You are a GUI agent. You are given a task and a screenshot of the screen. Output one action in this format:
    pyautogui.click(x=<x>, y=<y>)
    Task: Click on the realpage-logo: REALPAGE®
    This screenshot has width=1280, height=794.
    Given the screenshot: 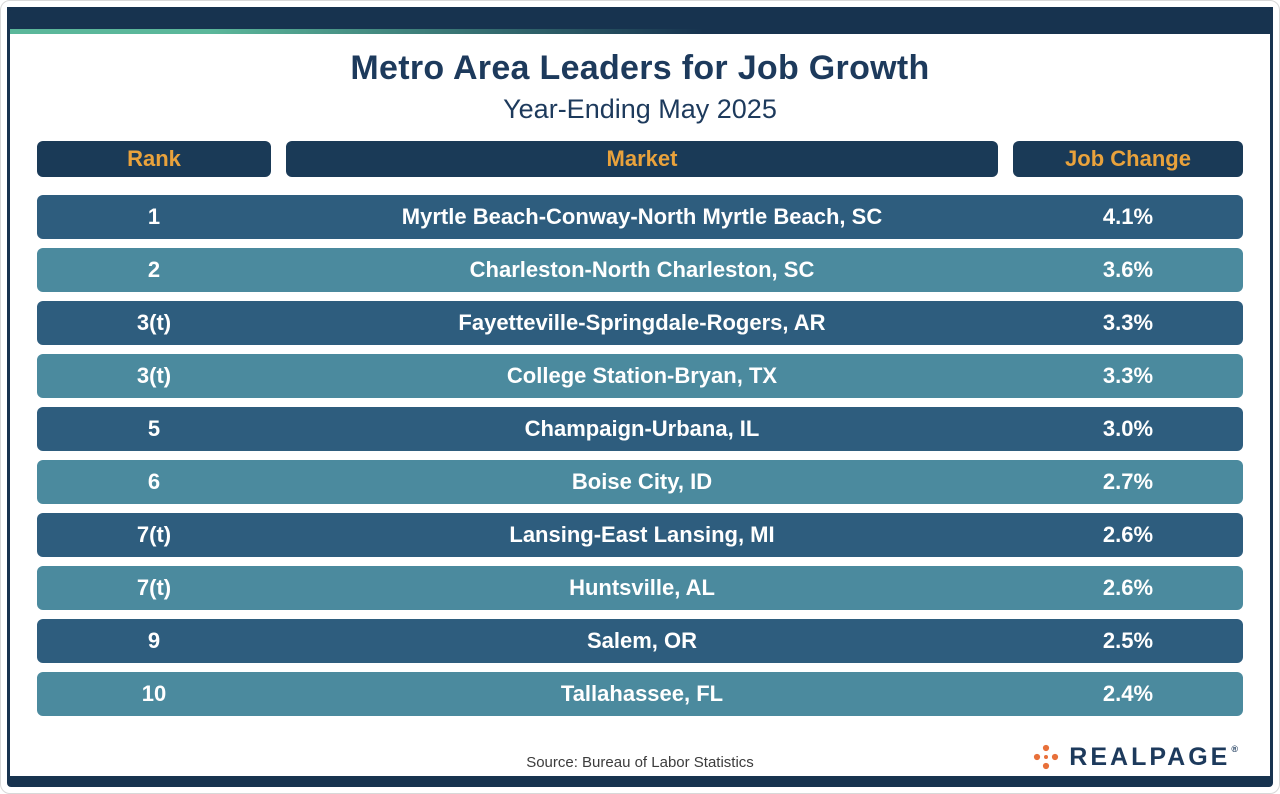 What is the action you would take?
    pyautogui.click(x=1136, y=757)
    